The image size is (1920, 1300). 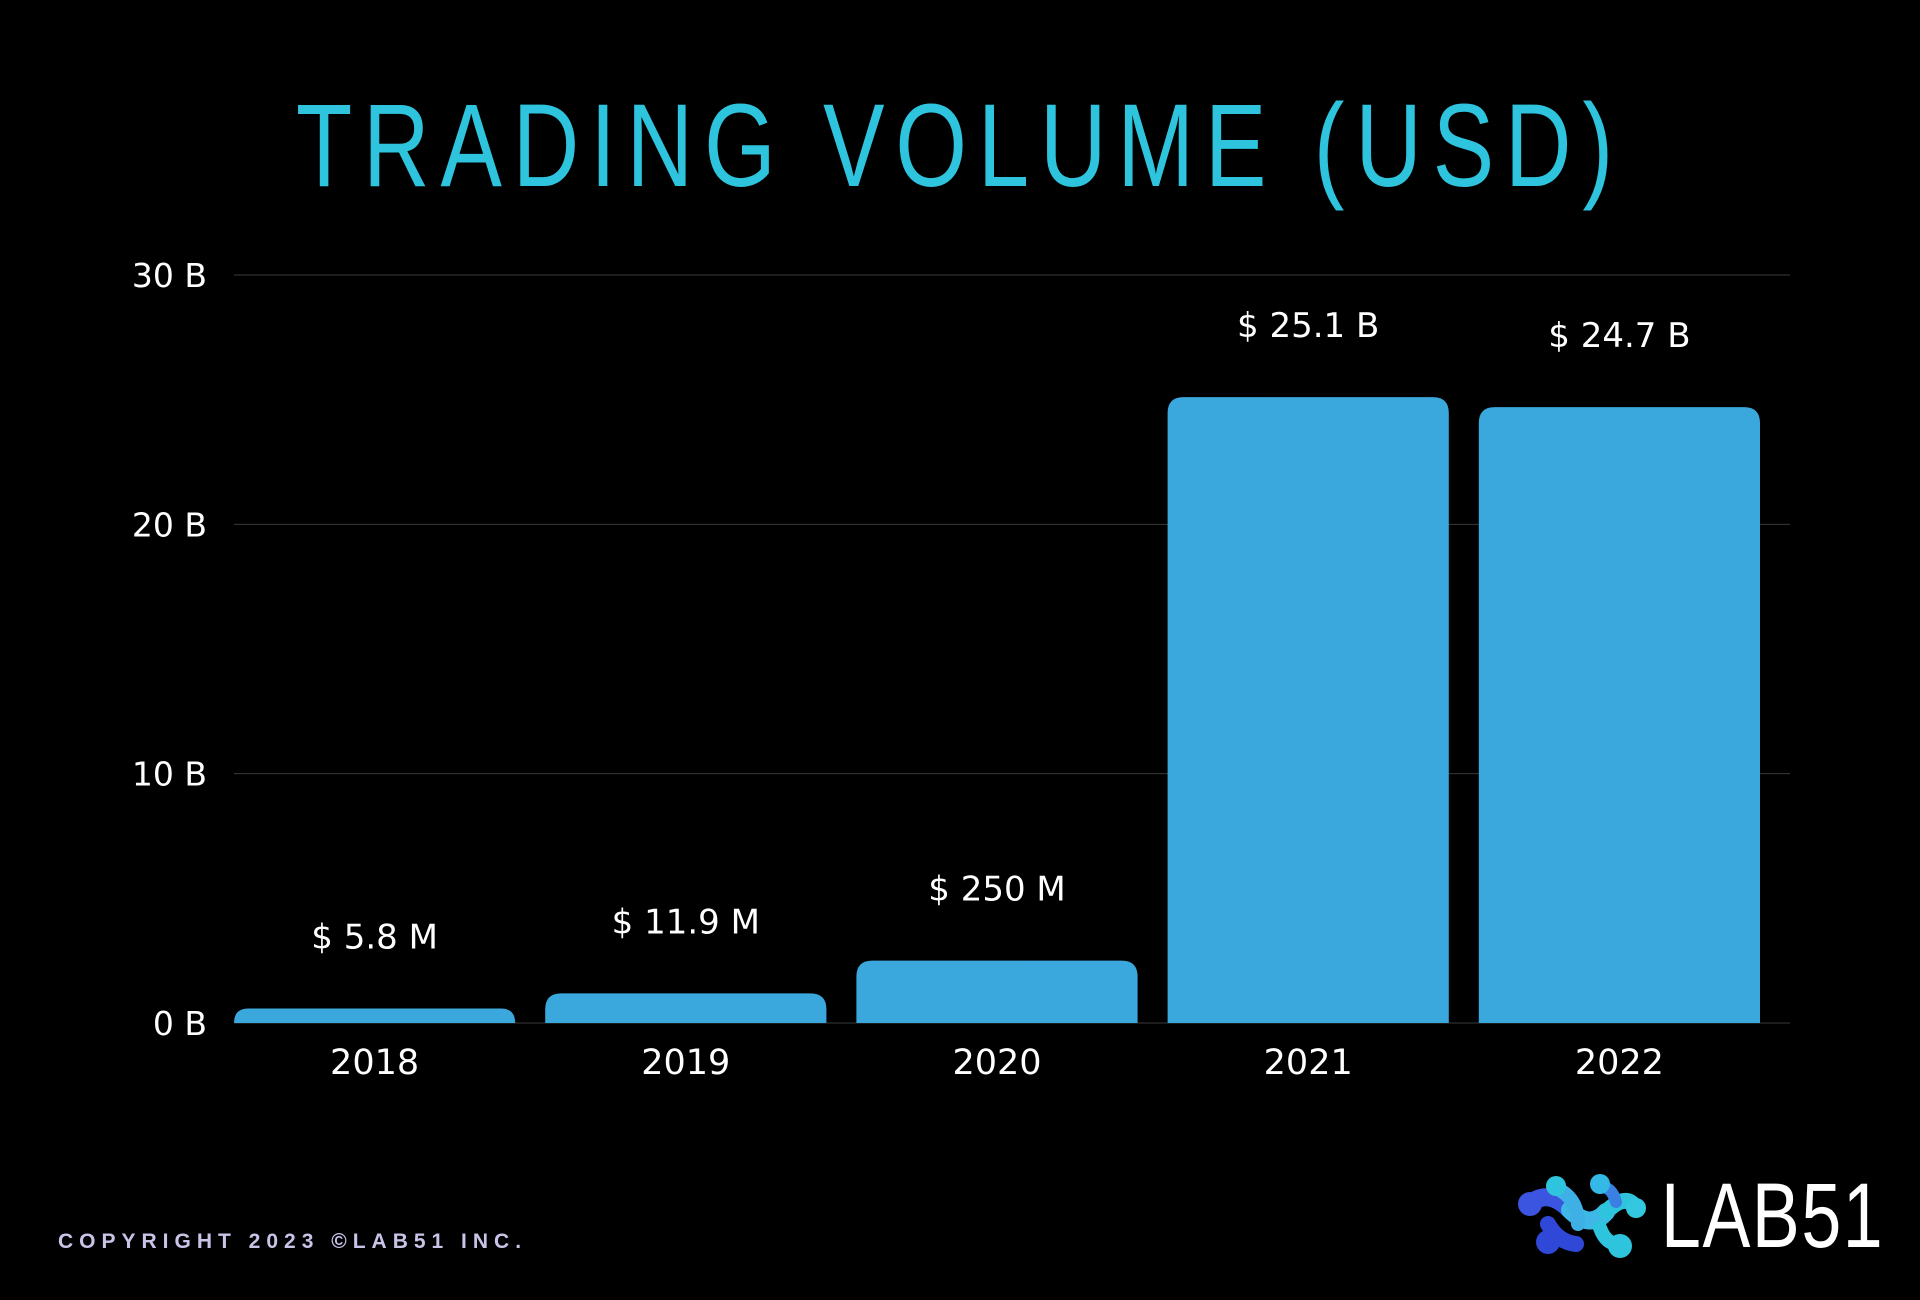 What do you see at coordinates (375, 1015) in the screenshot?
I see `bar-2018` at bounding box center [375, 1015].